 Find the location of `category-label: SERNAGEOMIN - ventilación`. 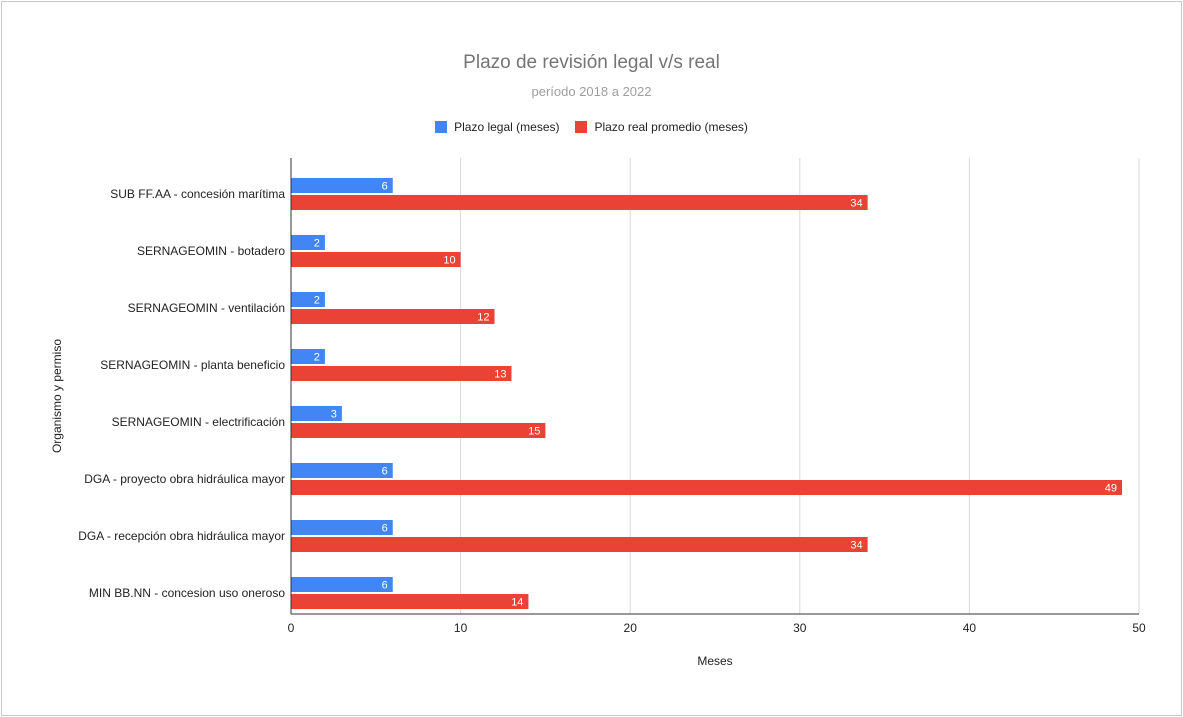

category-label: SERNAGEOMIN - ventilación is located at coordinates (206, 308).